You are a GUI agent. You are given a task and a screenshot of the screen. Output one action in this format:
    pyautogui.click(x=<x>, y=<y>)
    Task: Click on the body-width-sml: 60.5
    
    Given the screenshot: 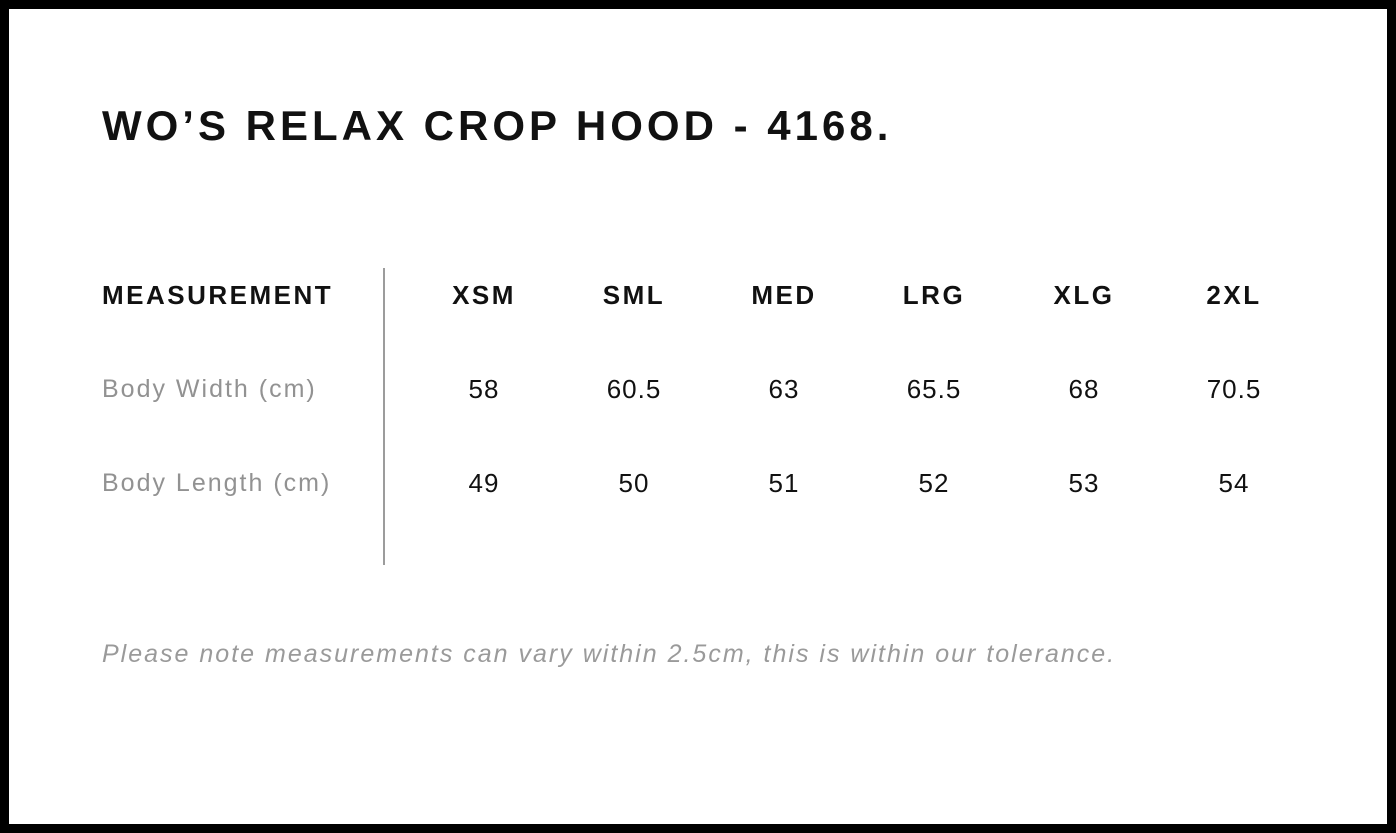 What is the action you would take?
    pyautogui.click(x=634, y=388)
    